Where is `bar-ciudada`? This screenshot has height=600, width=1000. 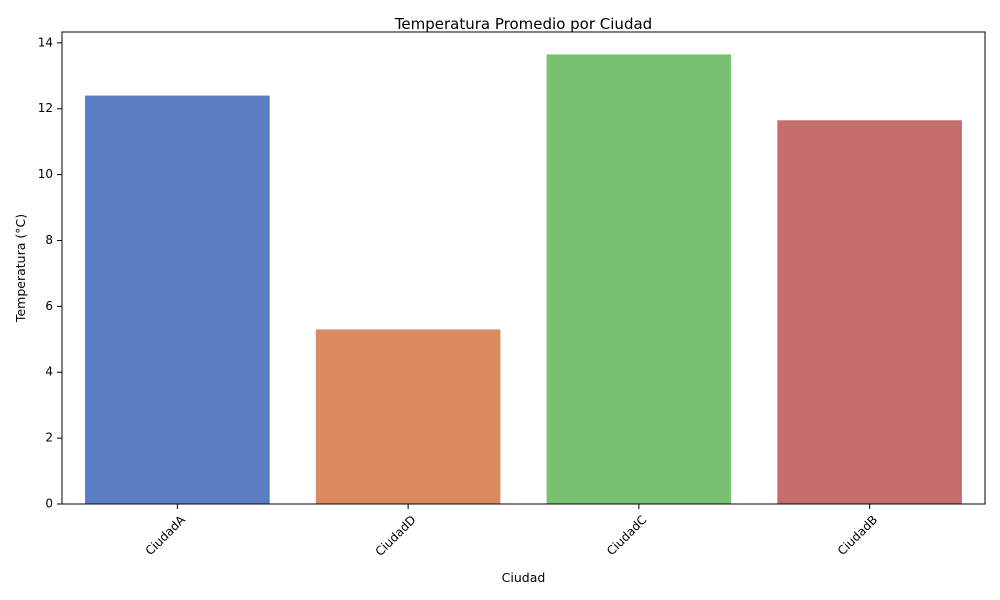
bar-ciudada is located at coordinates (177, 299).